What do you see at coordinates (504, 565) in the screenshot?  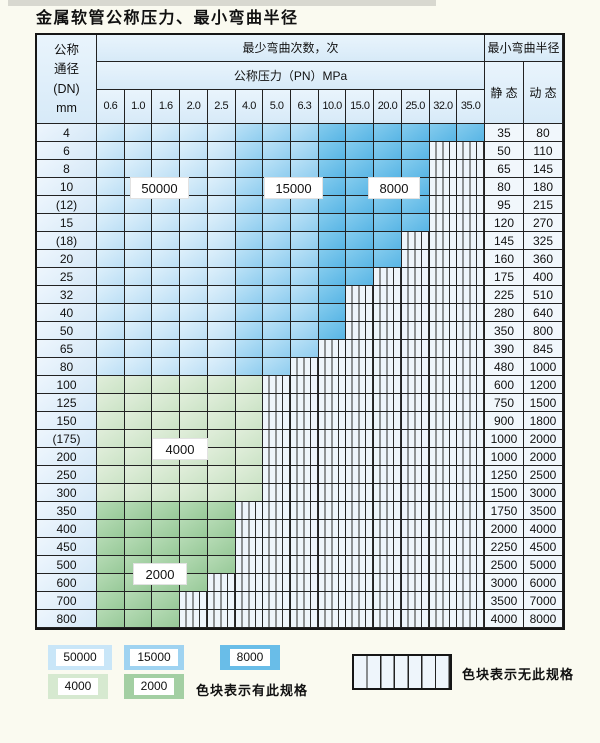 I see `static-value-cell: 2500` at bounding box center [504, 565].